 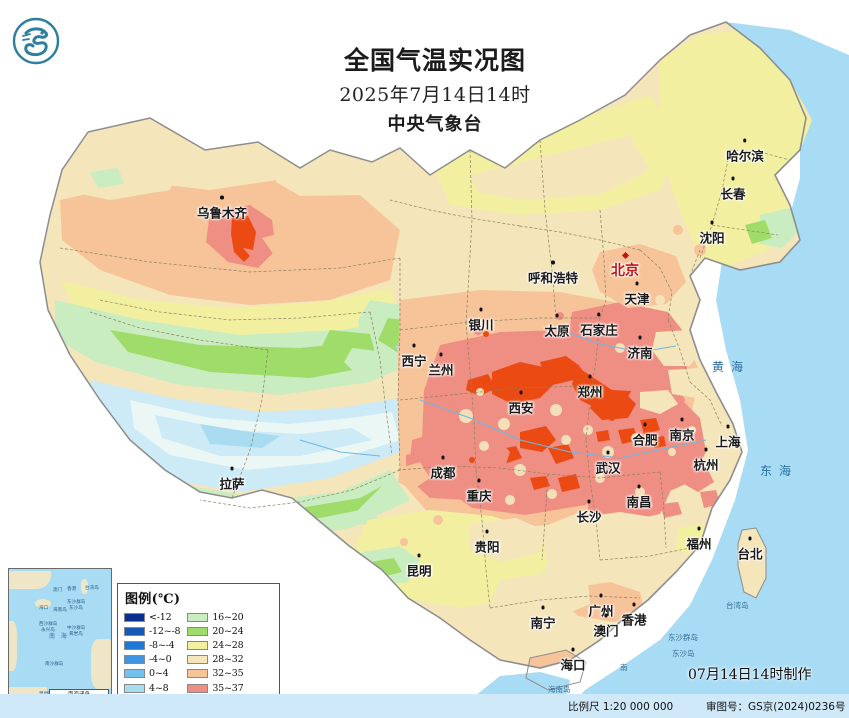 What do you see at coordinates (625, 265) in the screenshot?
I see `city-label: 北京` at bounding box center [625, 265].